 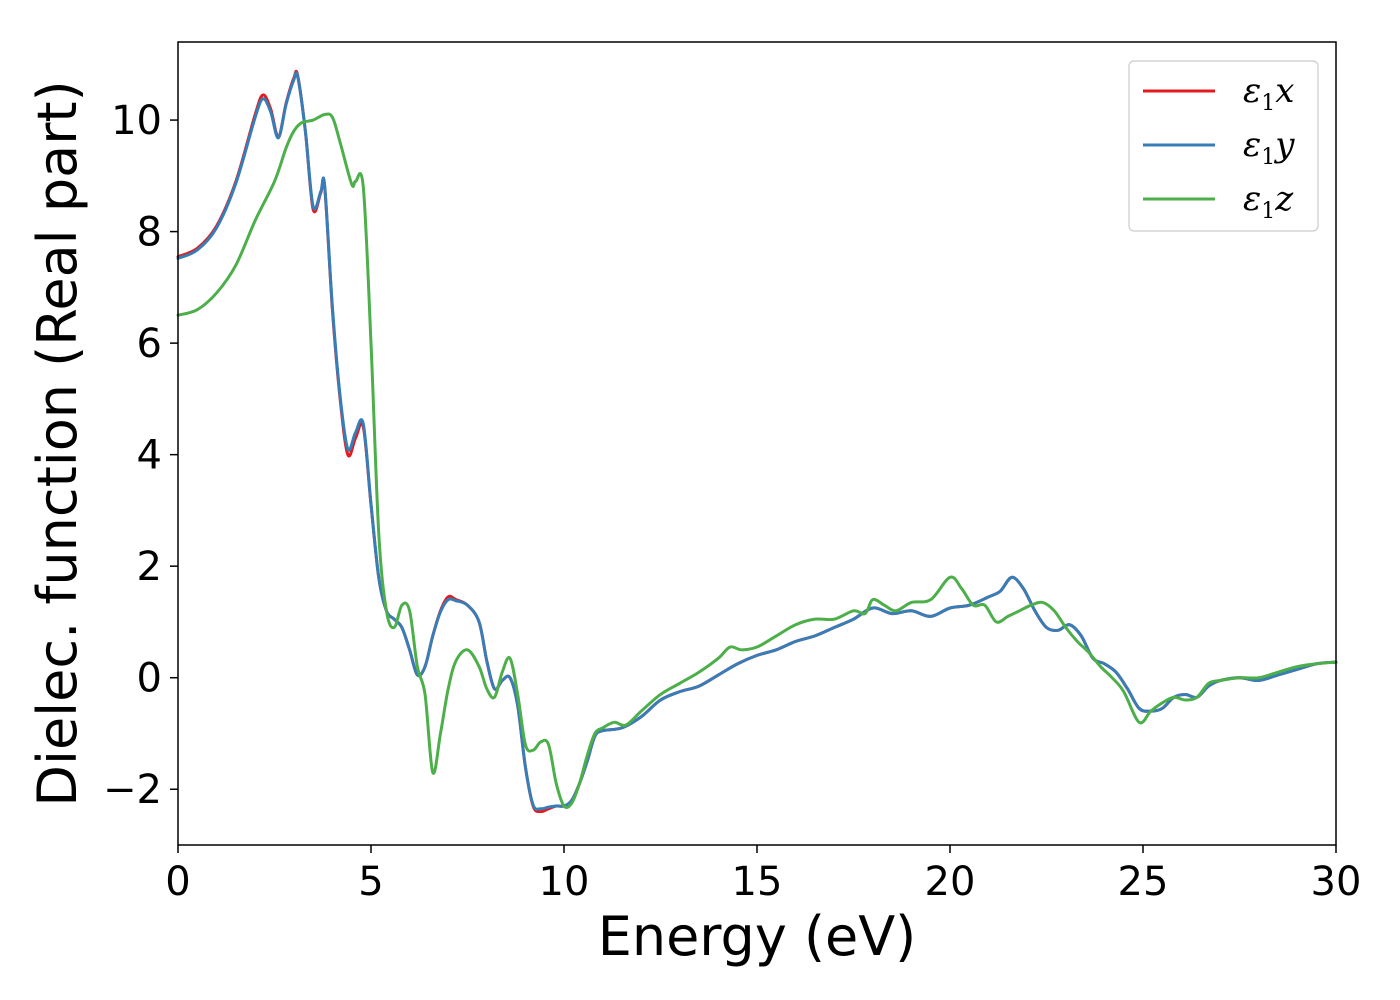 I want to click on x-tick-label: 10, so click(x=564, y=882).